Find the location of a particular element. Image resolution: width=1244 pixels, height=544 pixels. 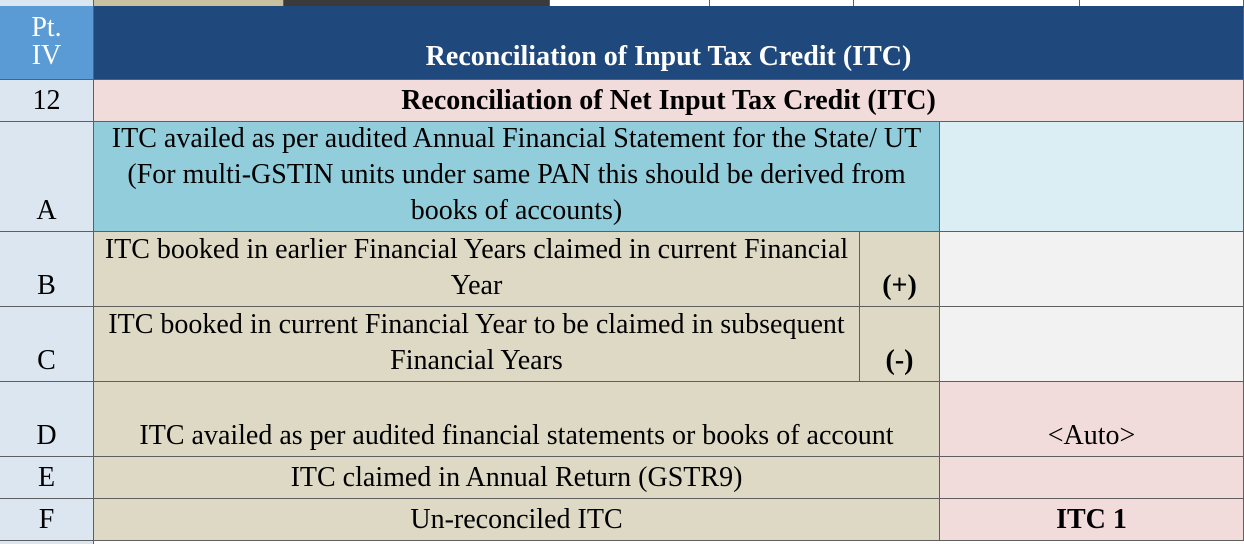

row-sign-cell: (+) is located at coordinates (900, 269).